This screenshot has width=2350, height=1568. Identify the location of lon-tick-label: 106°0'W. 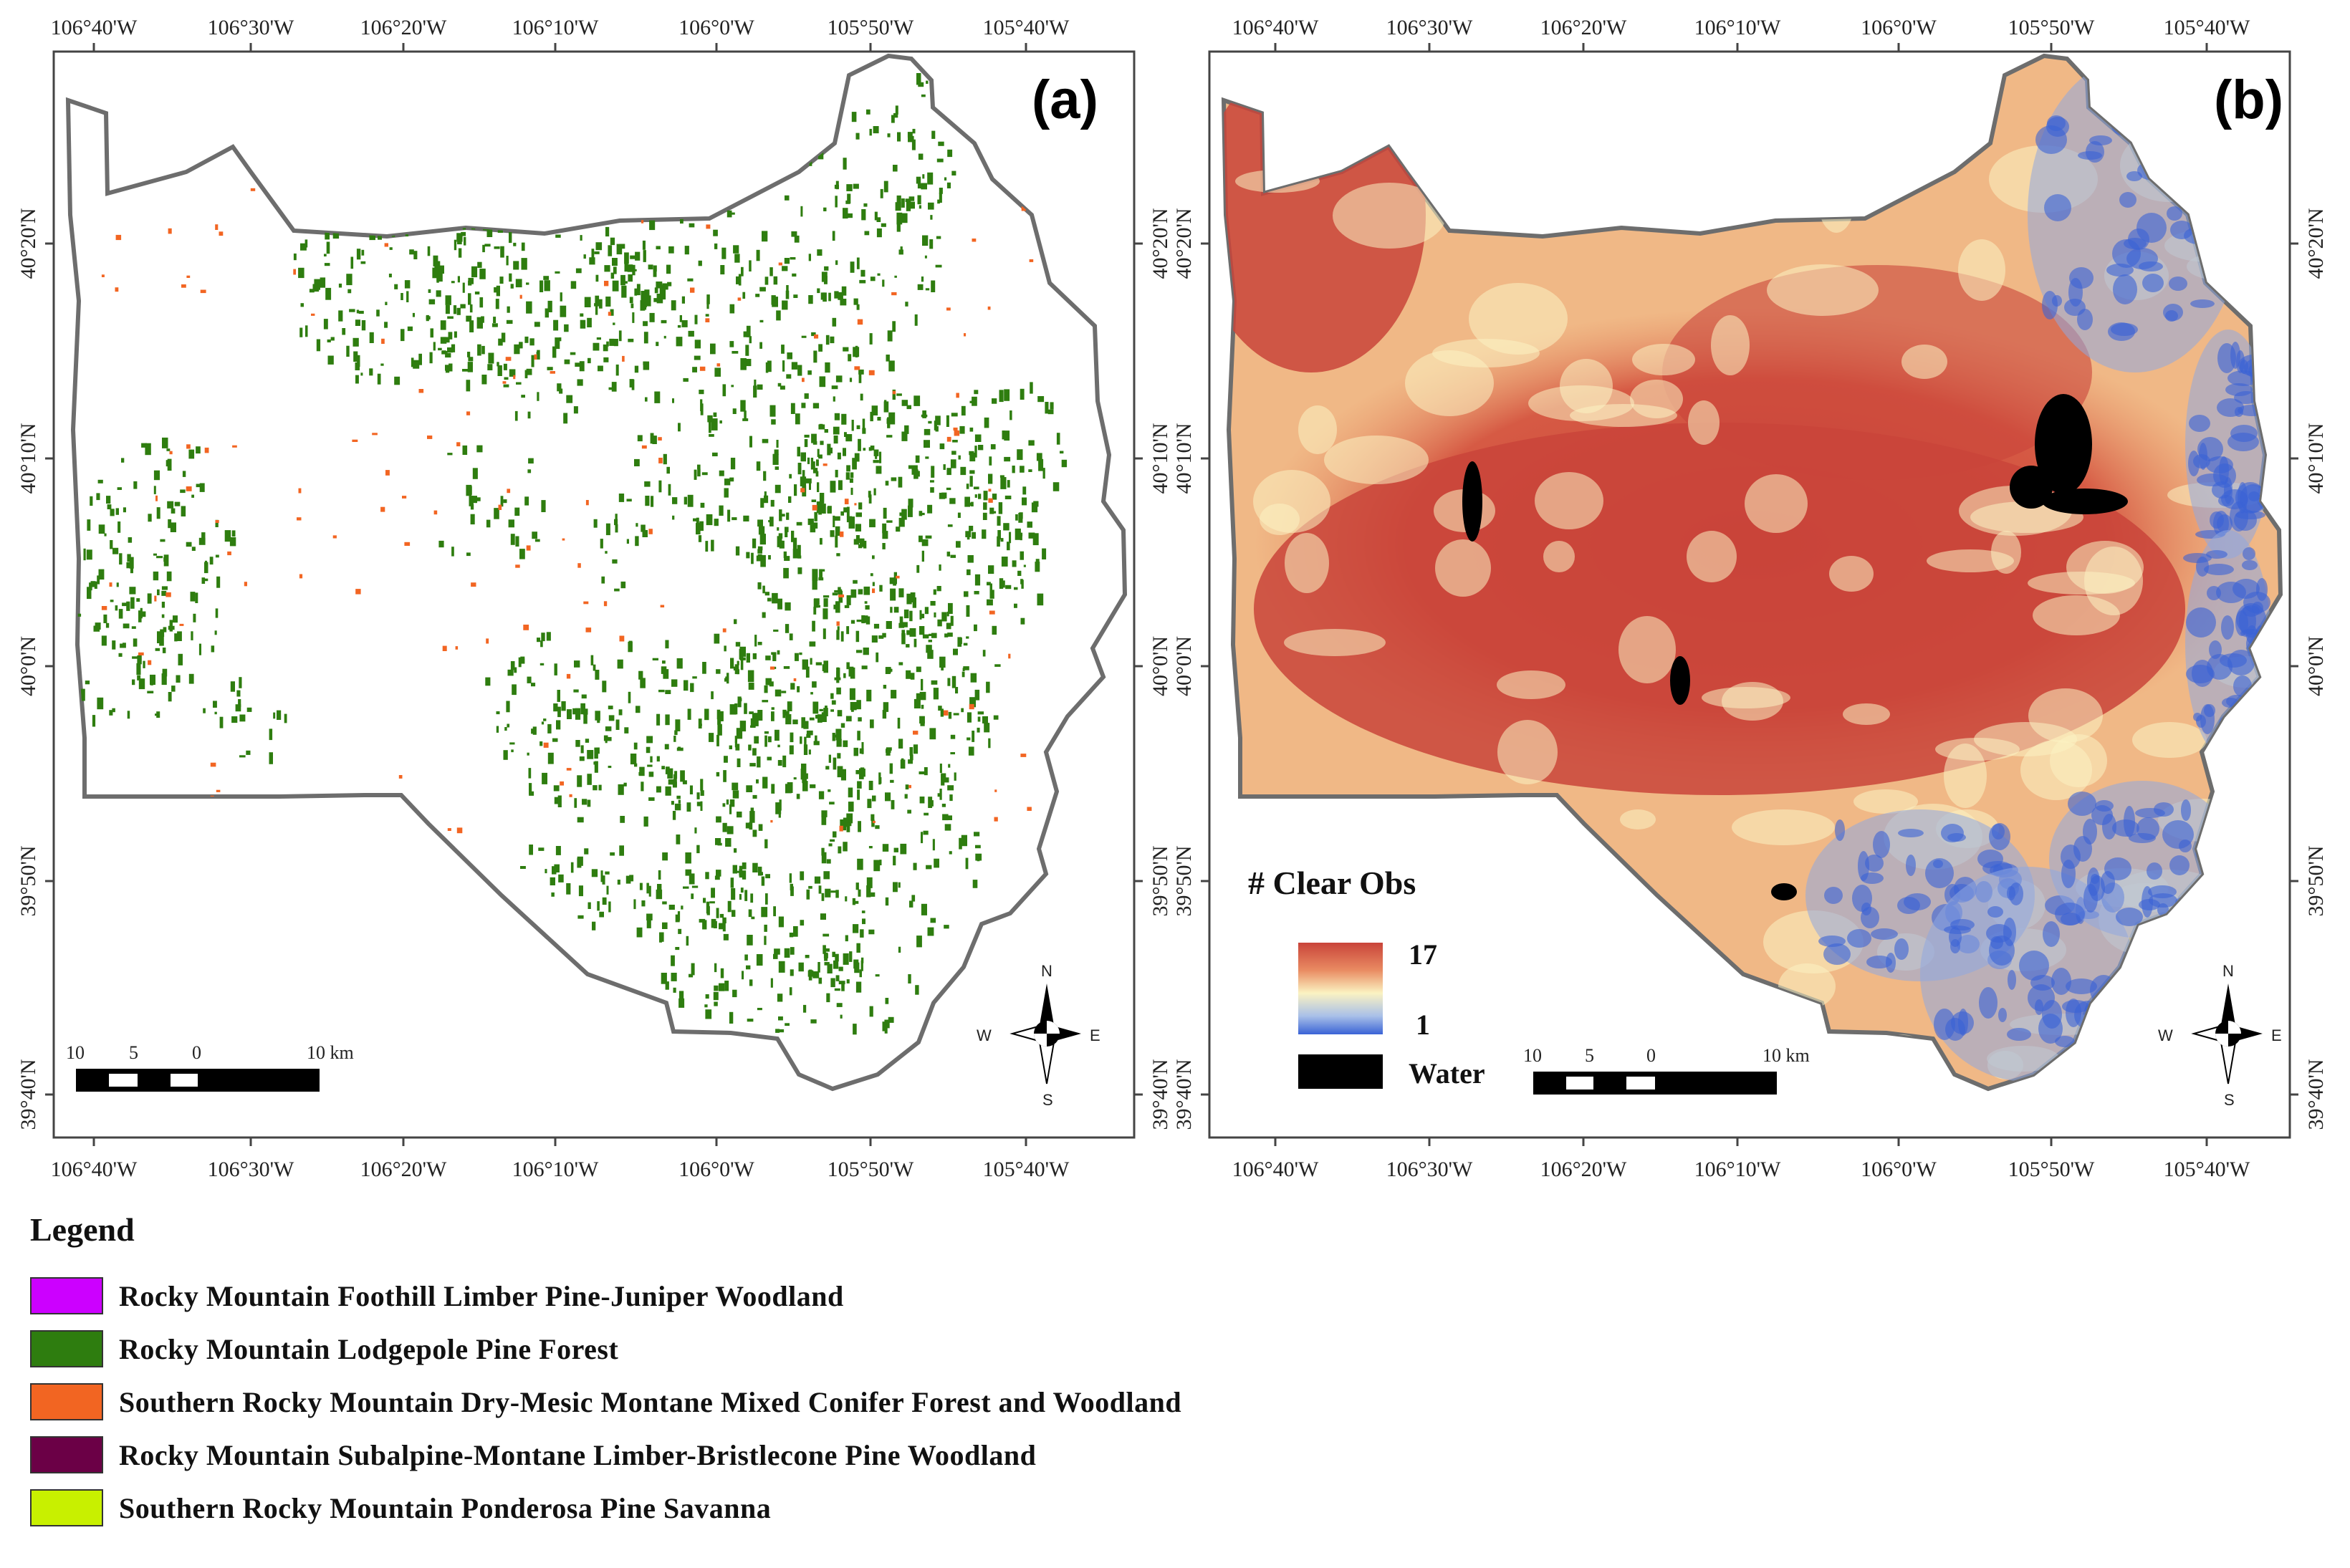
(716, 27).